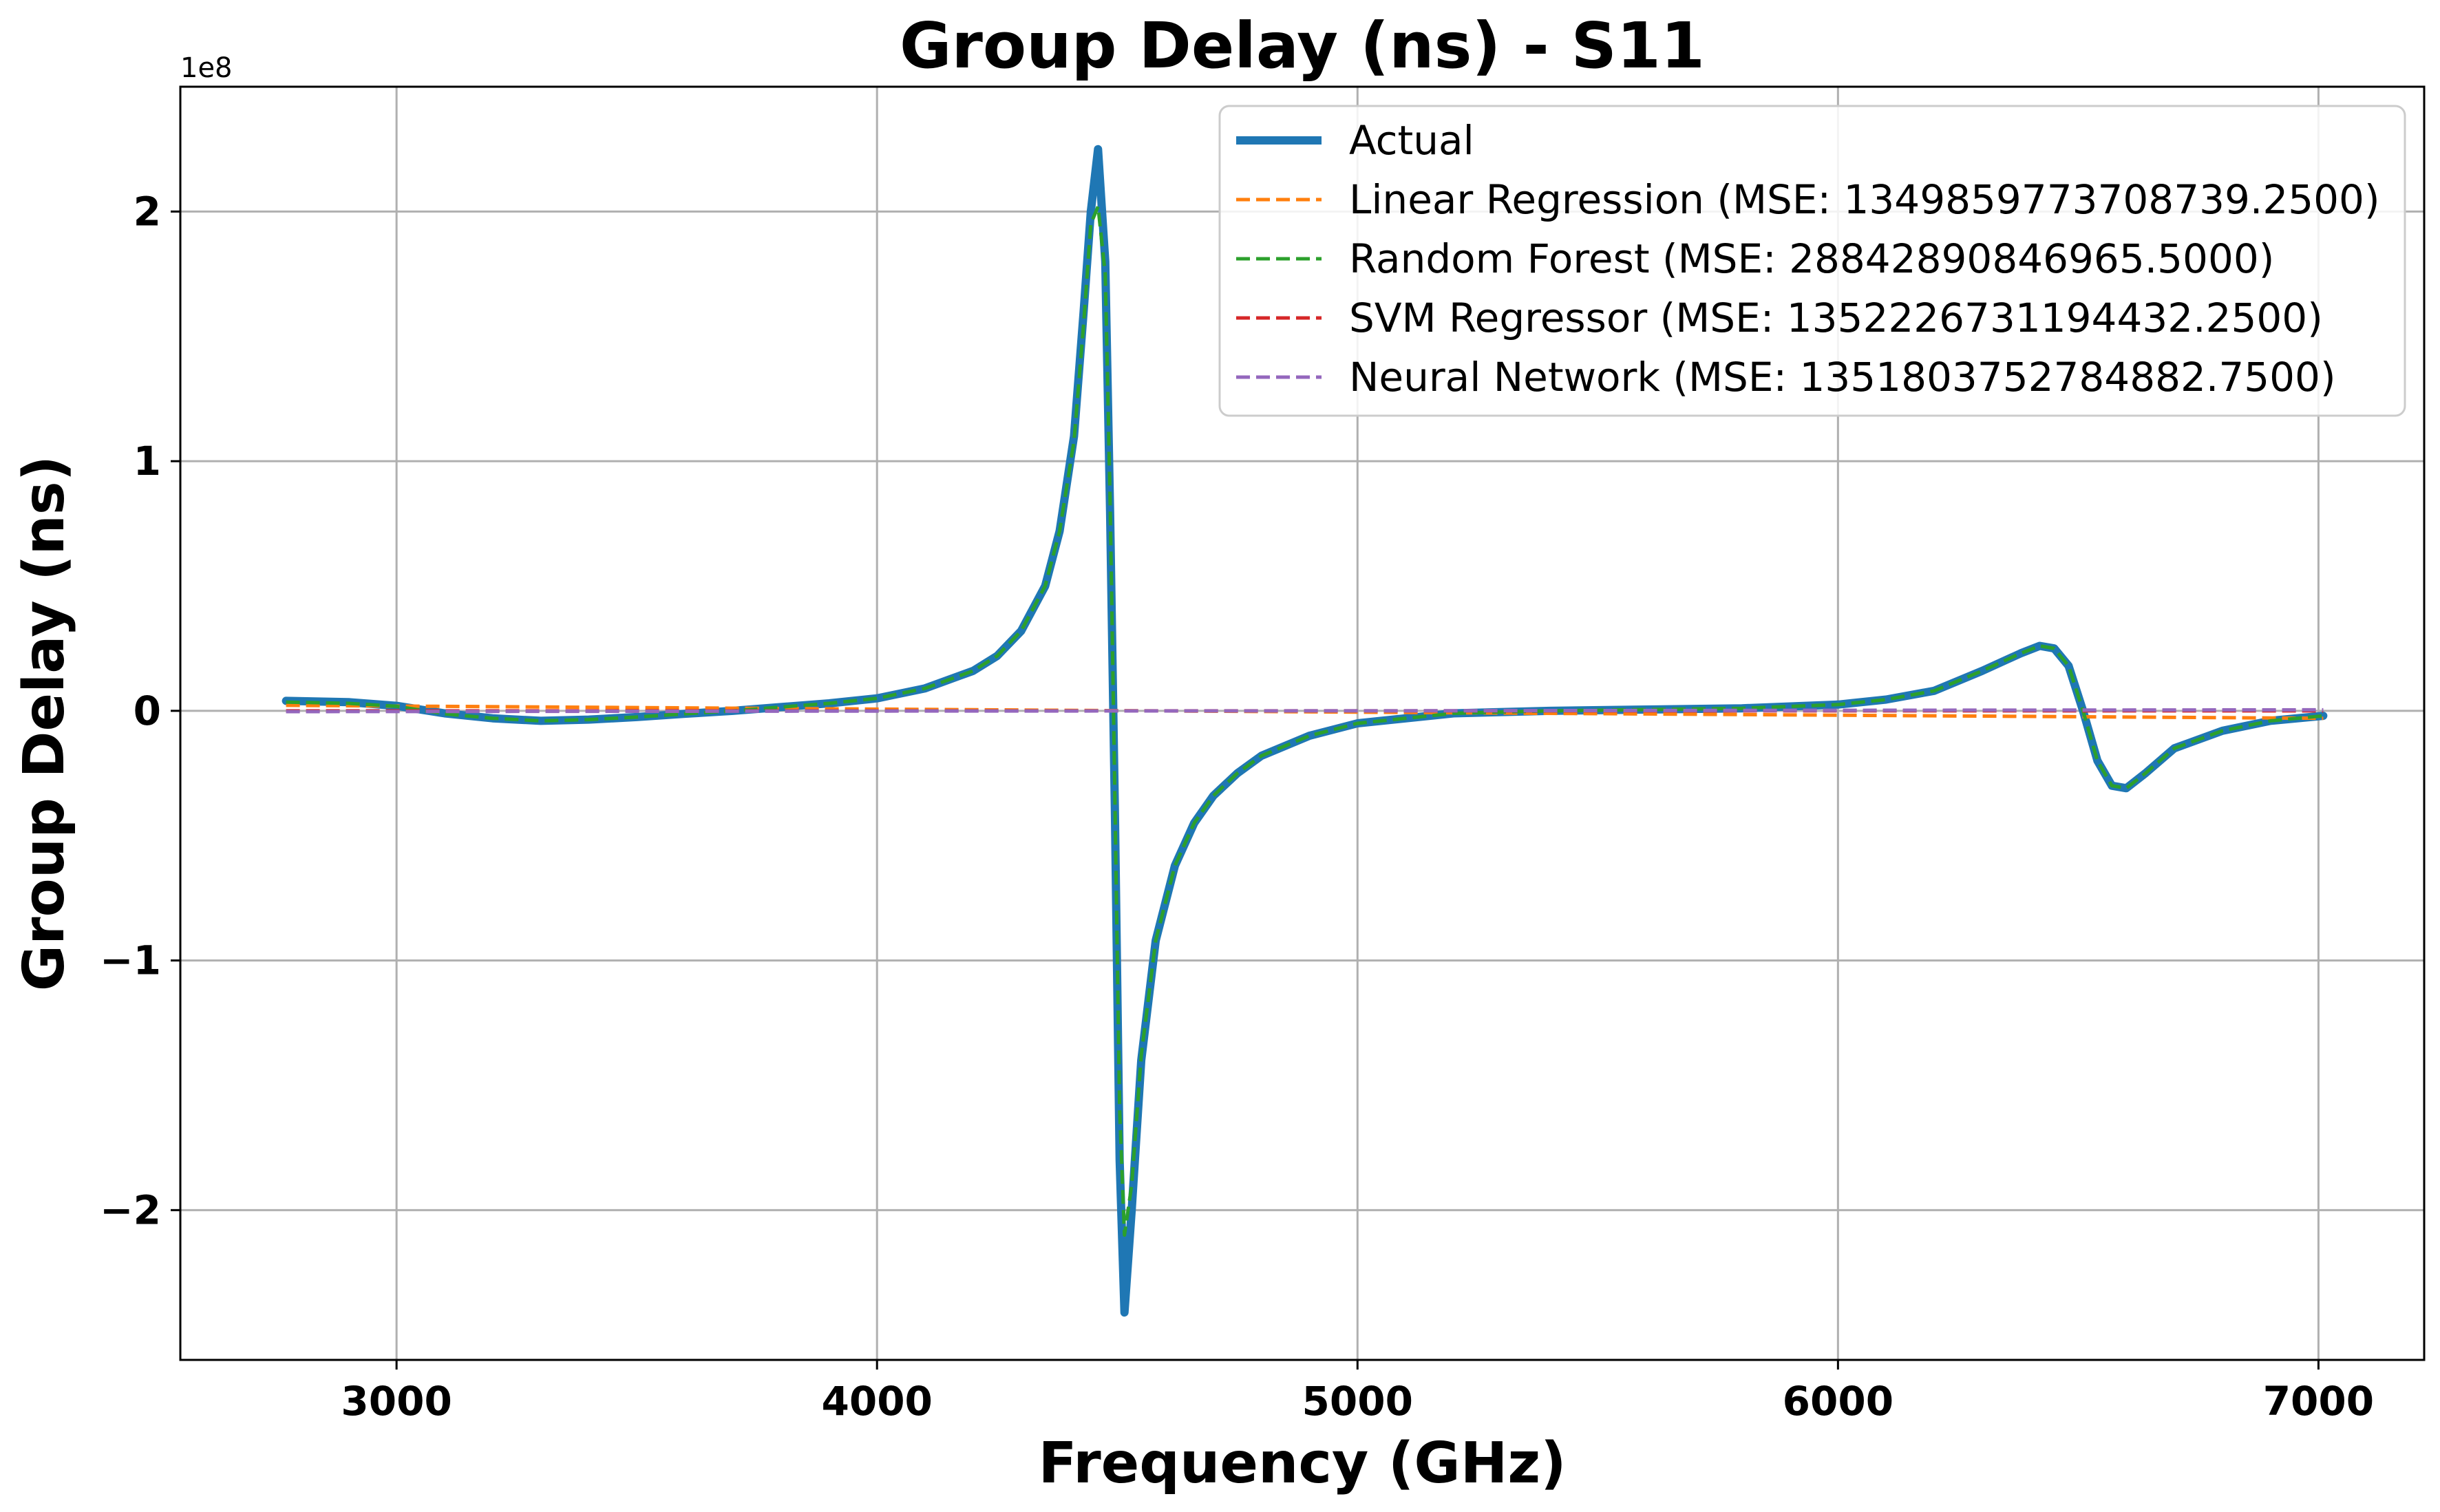 The image size is (2440, 1512). I want to click on chart-title: Group Delay (ns) - S11, so click(1302, 46).